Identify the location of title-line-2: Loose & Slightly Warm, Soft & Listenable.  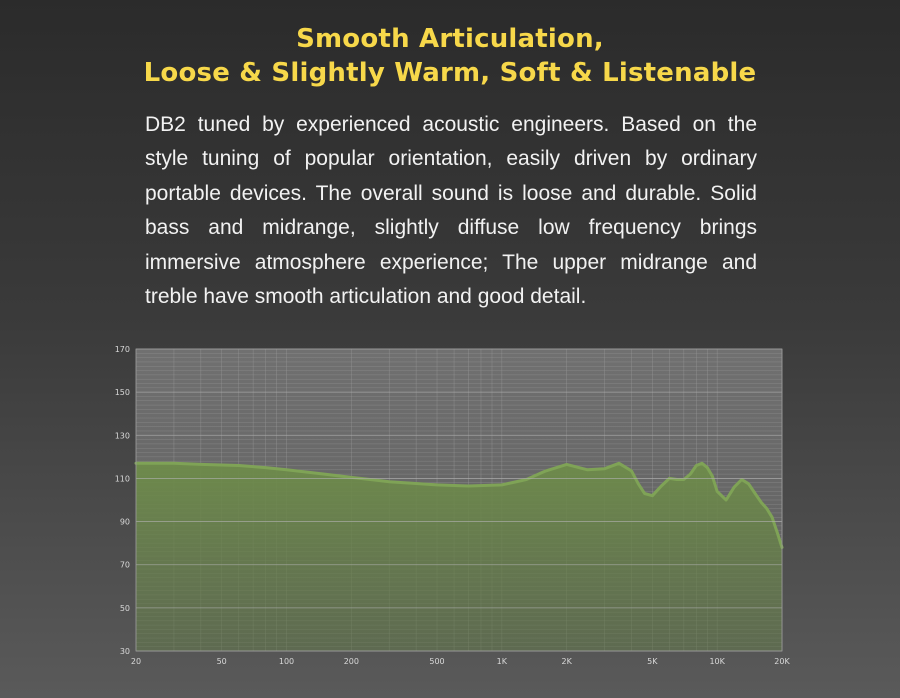
(450, 73).